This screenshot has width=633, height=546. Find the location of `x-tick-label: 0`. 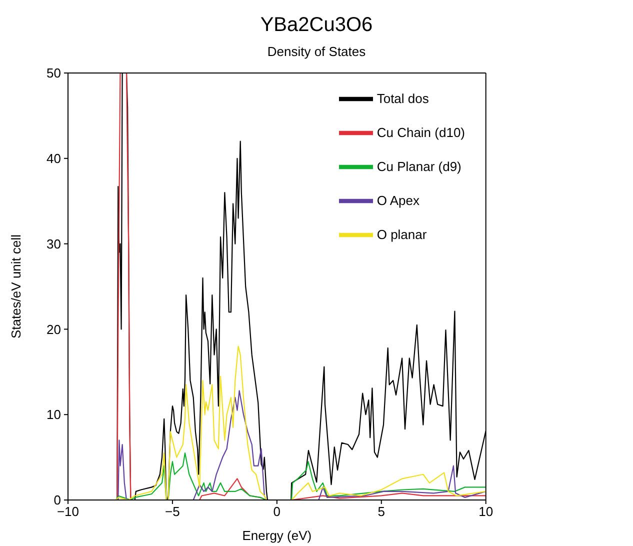

x-tick-label: 0 is located at coordinates (277, 512).